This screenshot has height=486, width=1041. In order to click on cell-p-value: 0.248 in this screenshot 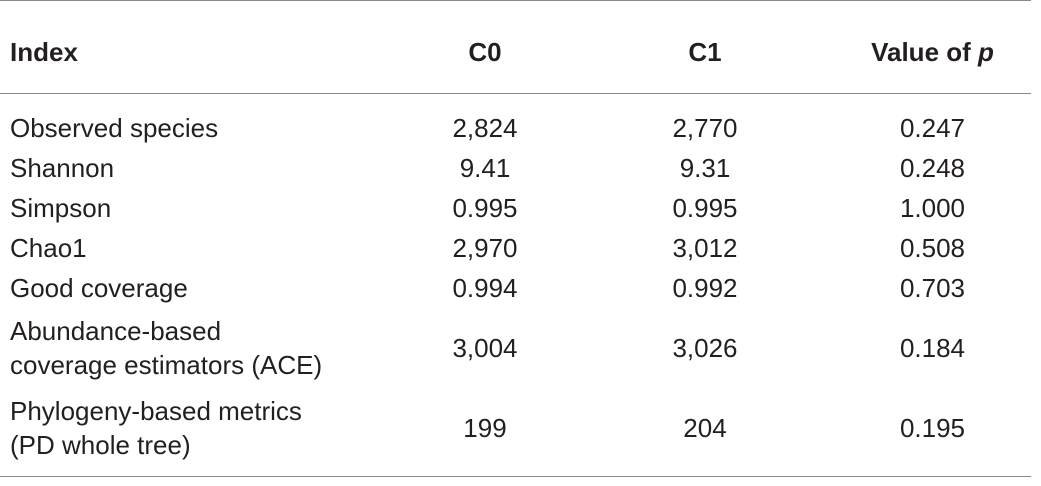, I will do `click(932, 167)`.